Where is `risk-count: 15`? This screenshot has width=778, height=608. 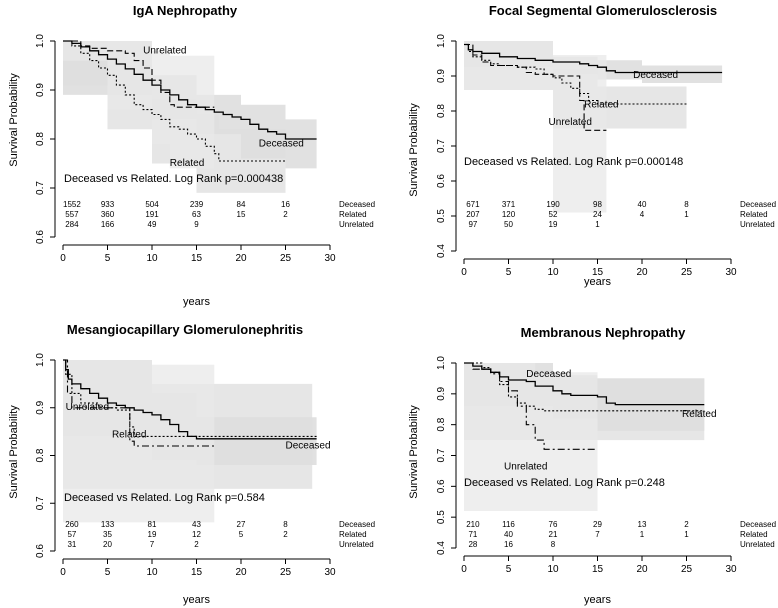
risk-count: 15 is located at coordinates (241, 214).